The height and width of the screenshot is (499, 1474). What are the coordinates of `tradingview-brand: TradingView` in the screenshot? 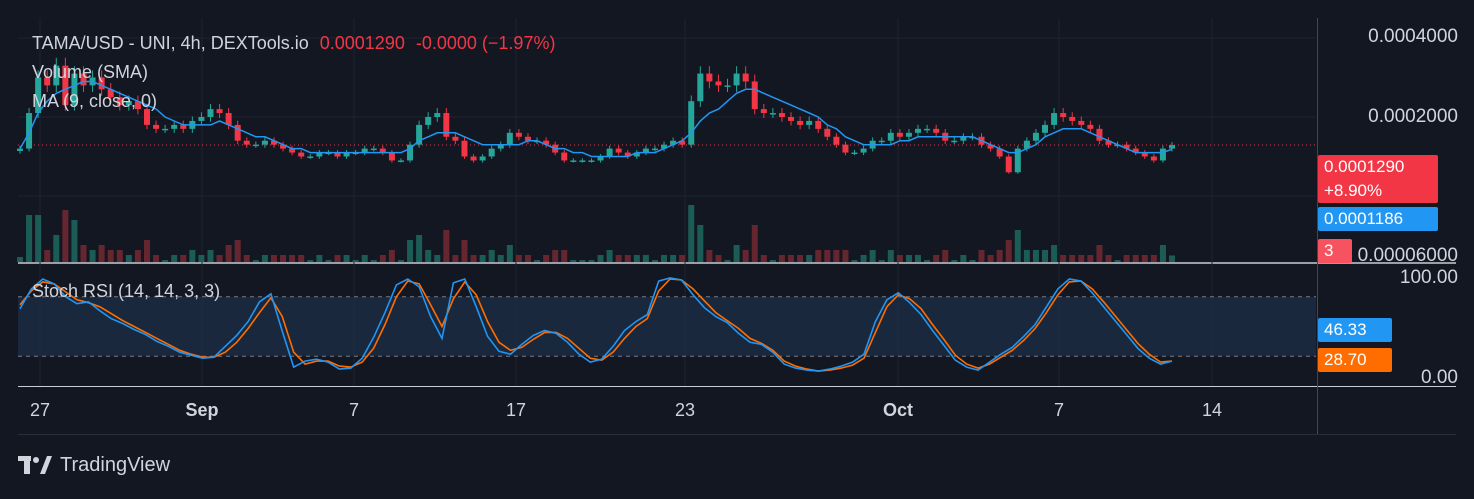 It's located at (94, 465).